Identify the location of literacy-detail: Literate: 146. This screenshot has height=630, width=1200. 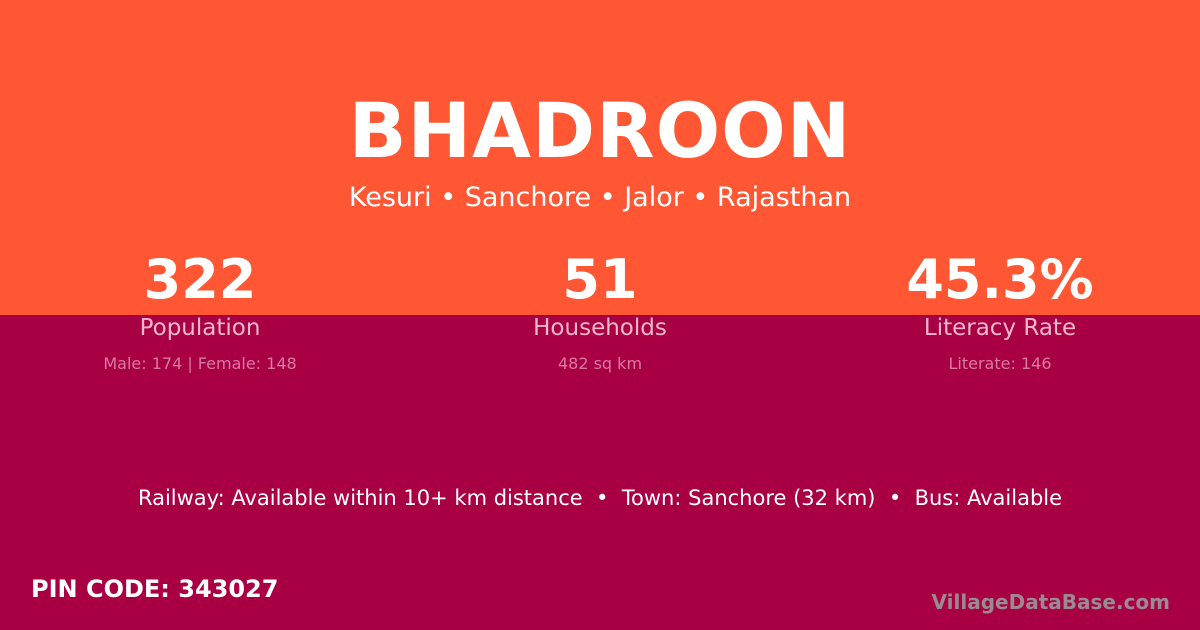
(1000, 363).